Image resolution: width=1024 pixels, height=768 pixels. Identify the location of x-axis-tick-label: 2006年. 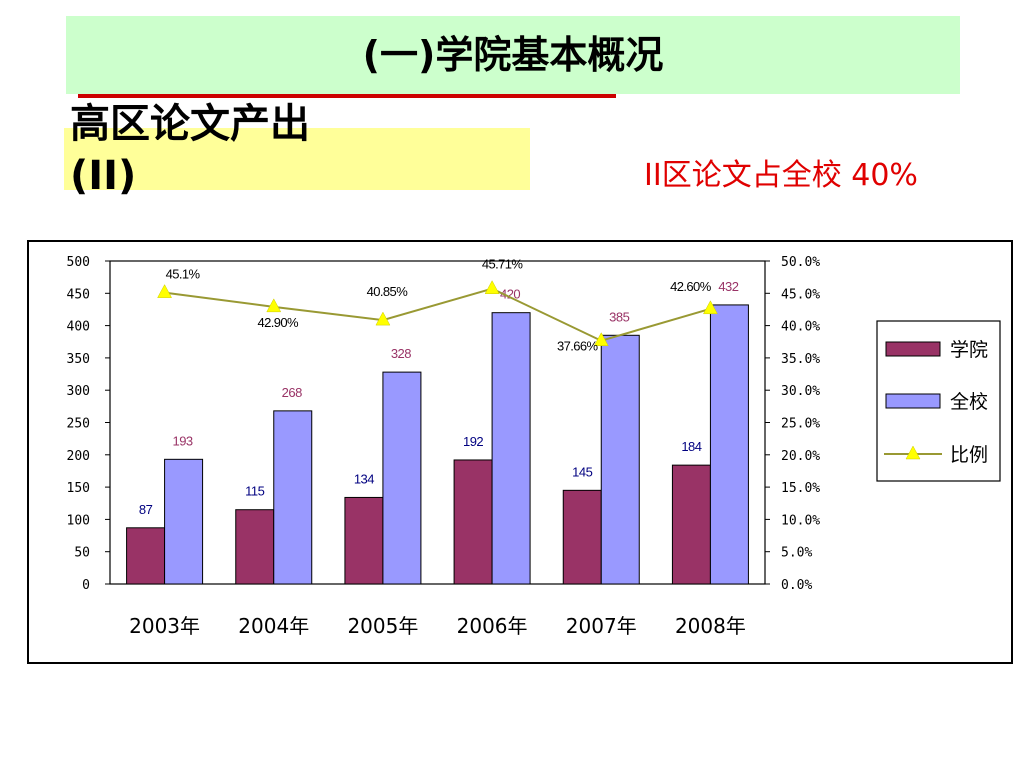
(492, 626).